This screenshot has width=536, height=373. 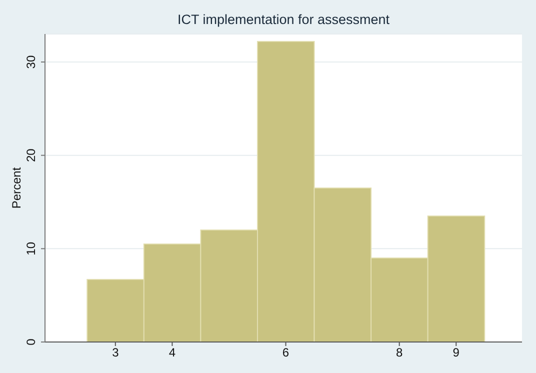 What do you see at coordinates (31, 249) in the screenshot?
I see `y-tick-label: 10` at bounding box center [31, 249].